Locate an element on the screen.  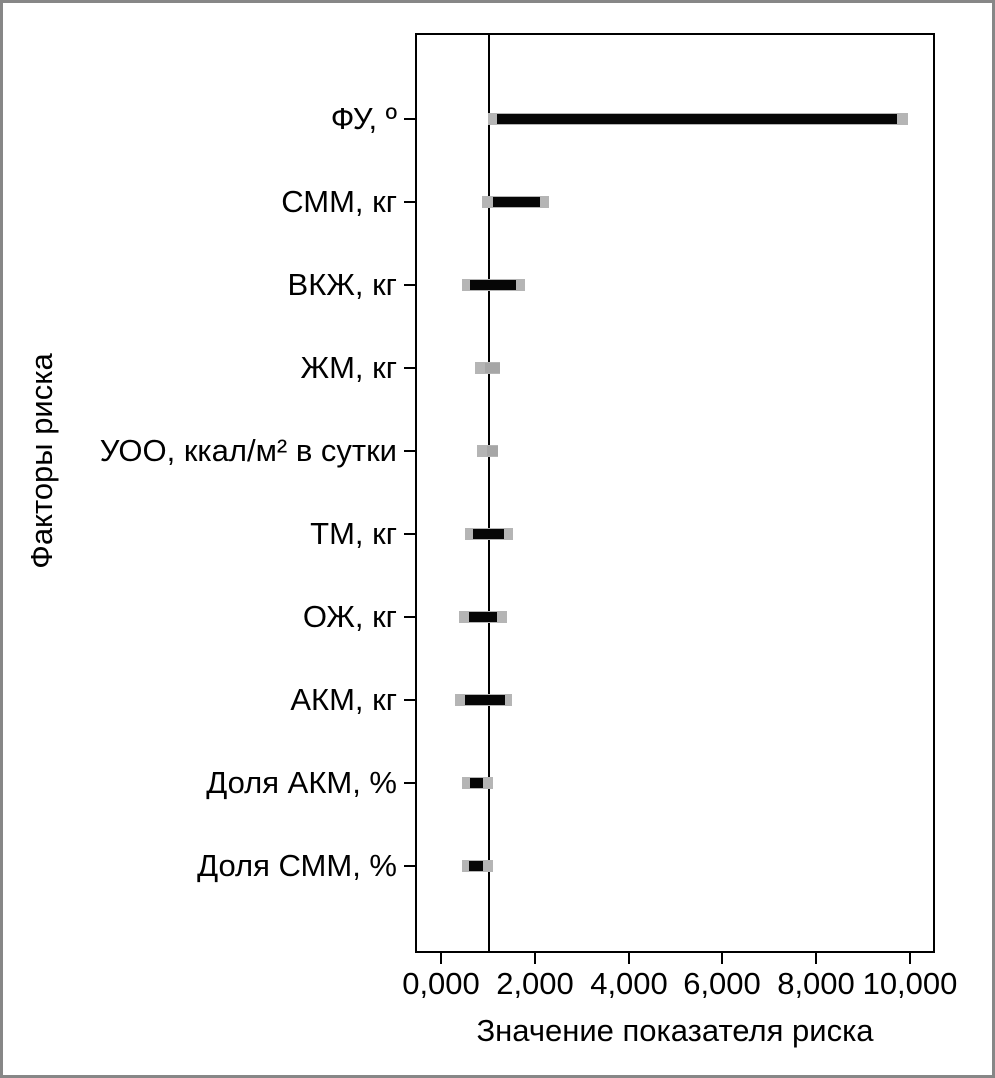
y-axis-title: Факторы риска is located at coordinates (41, 461).